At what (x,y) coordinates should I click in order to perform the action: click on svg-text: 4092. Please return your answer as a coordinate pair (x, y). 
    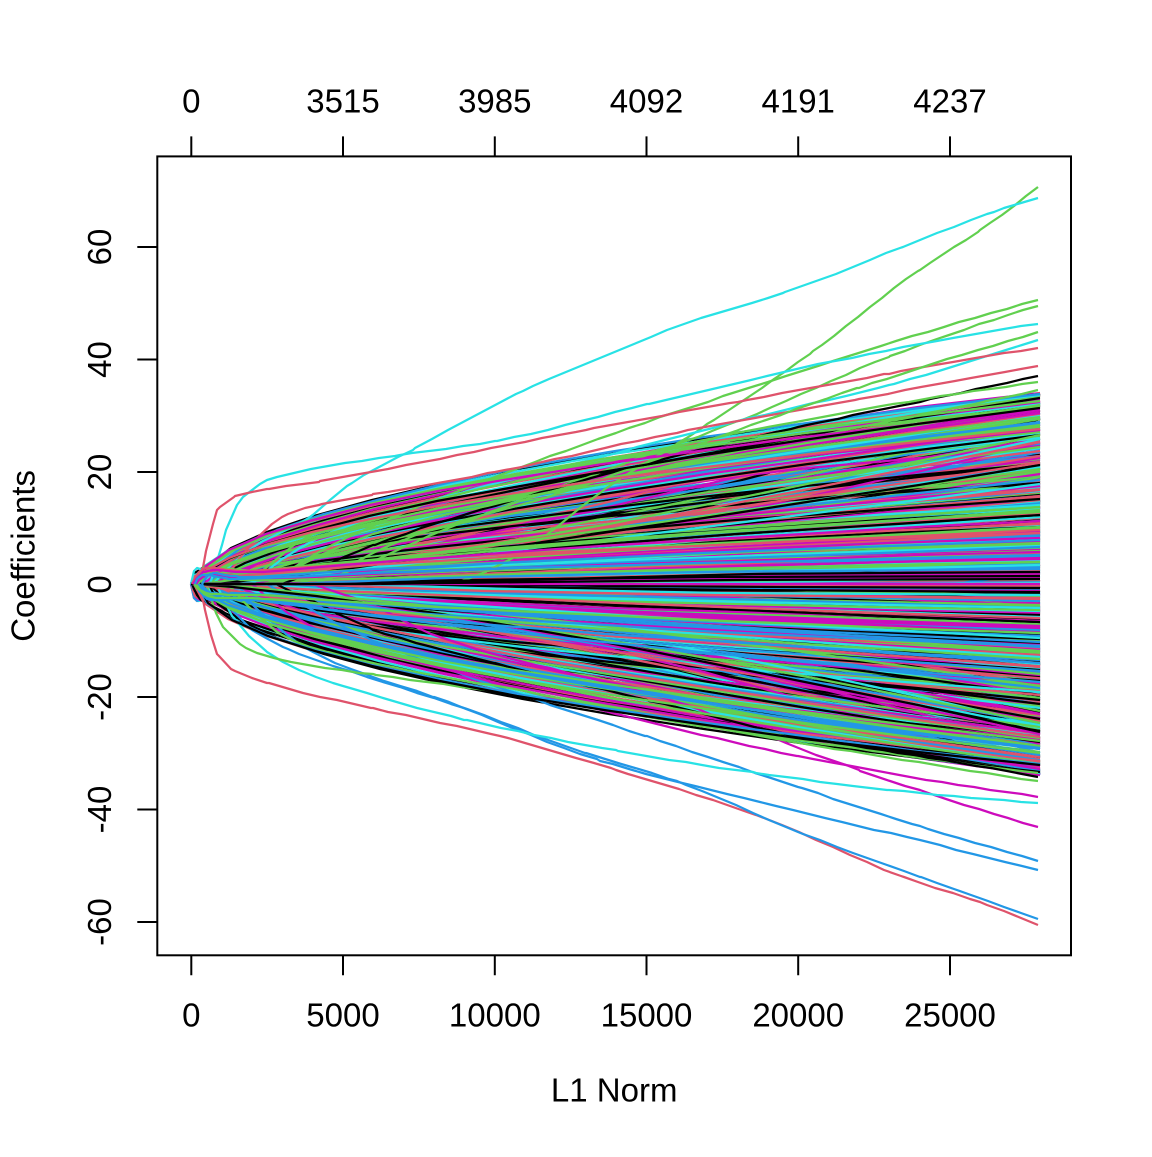
    Looking at the image, I should click on (646, 101).